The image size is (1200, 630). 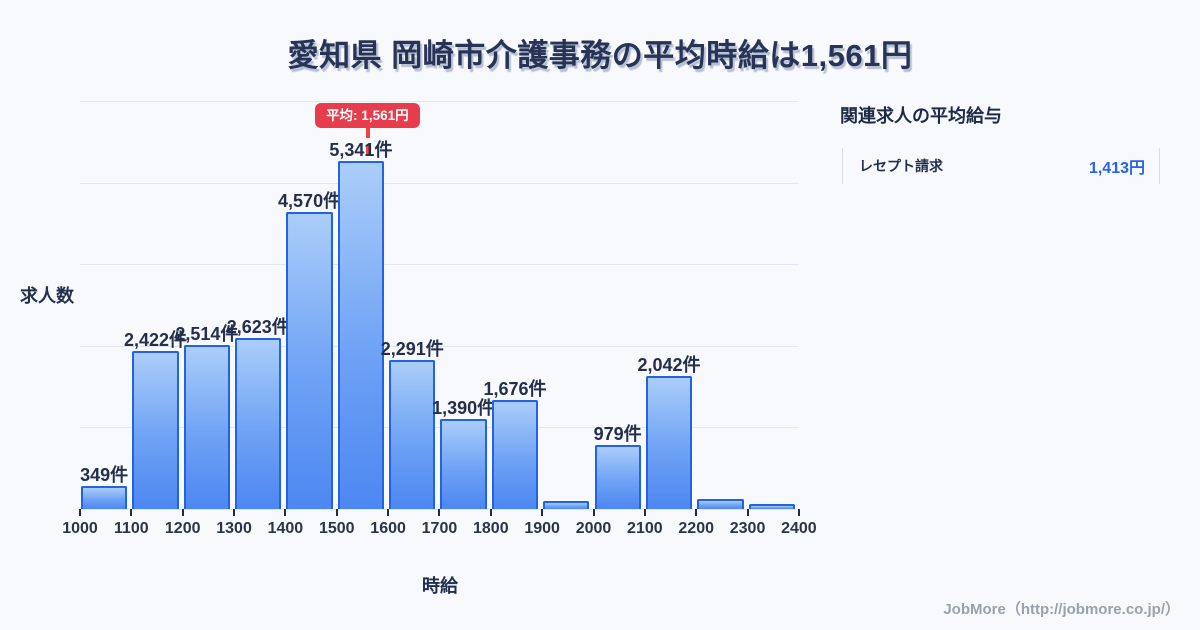 I want to click on x-tick-label: 1300, so click(x=234, y=528).